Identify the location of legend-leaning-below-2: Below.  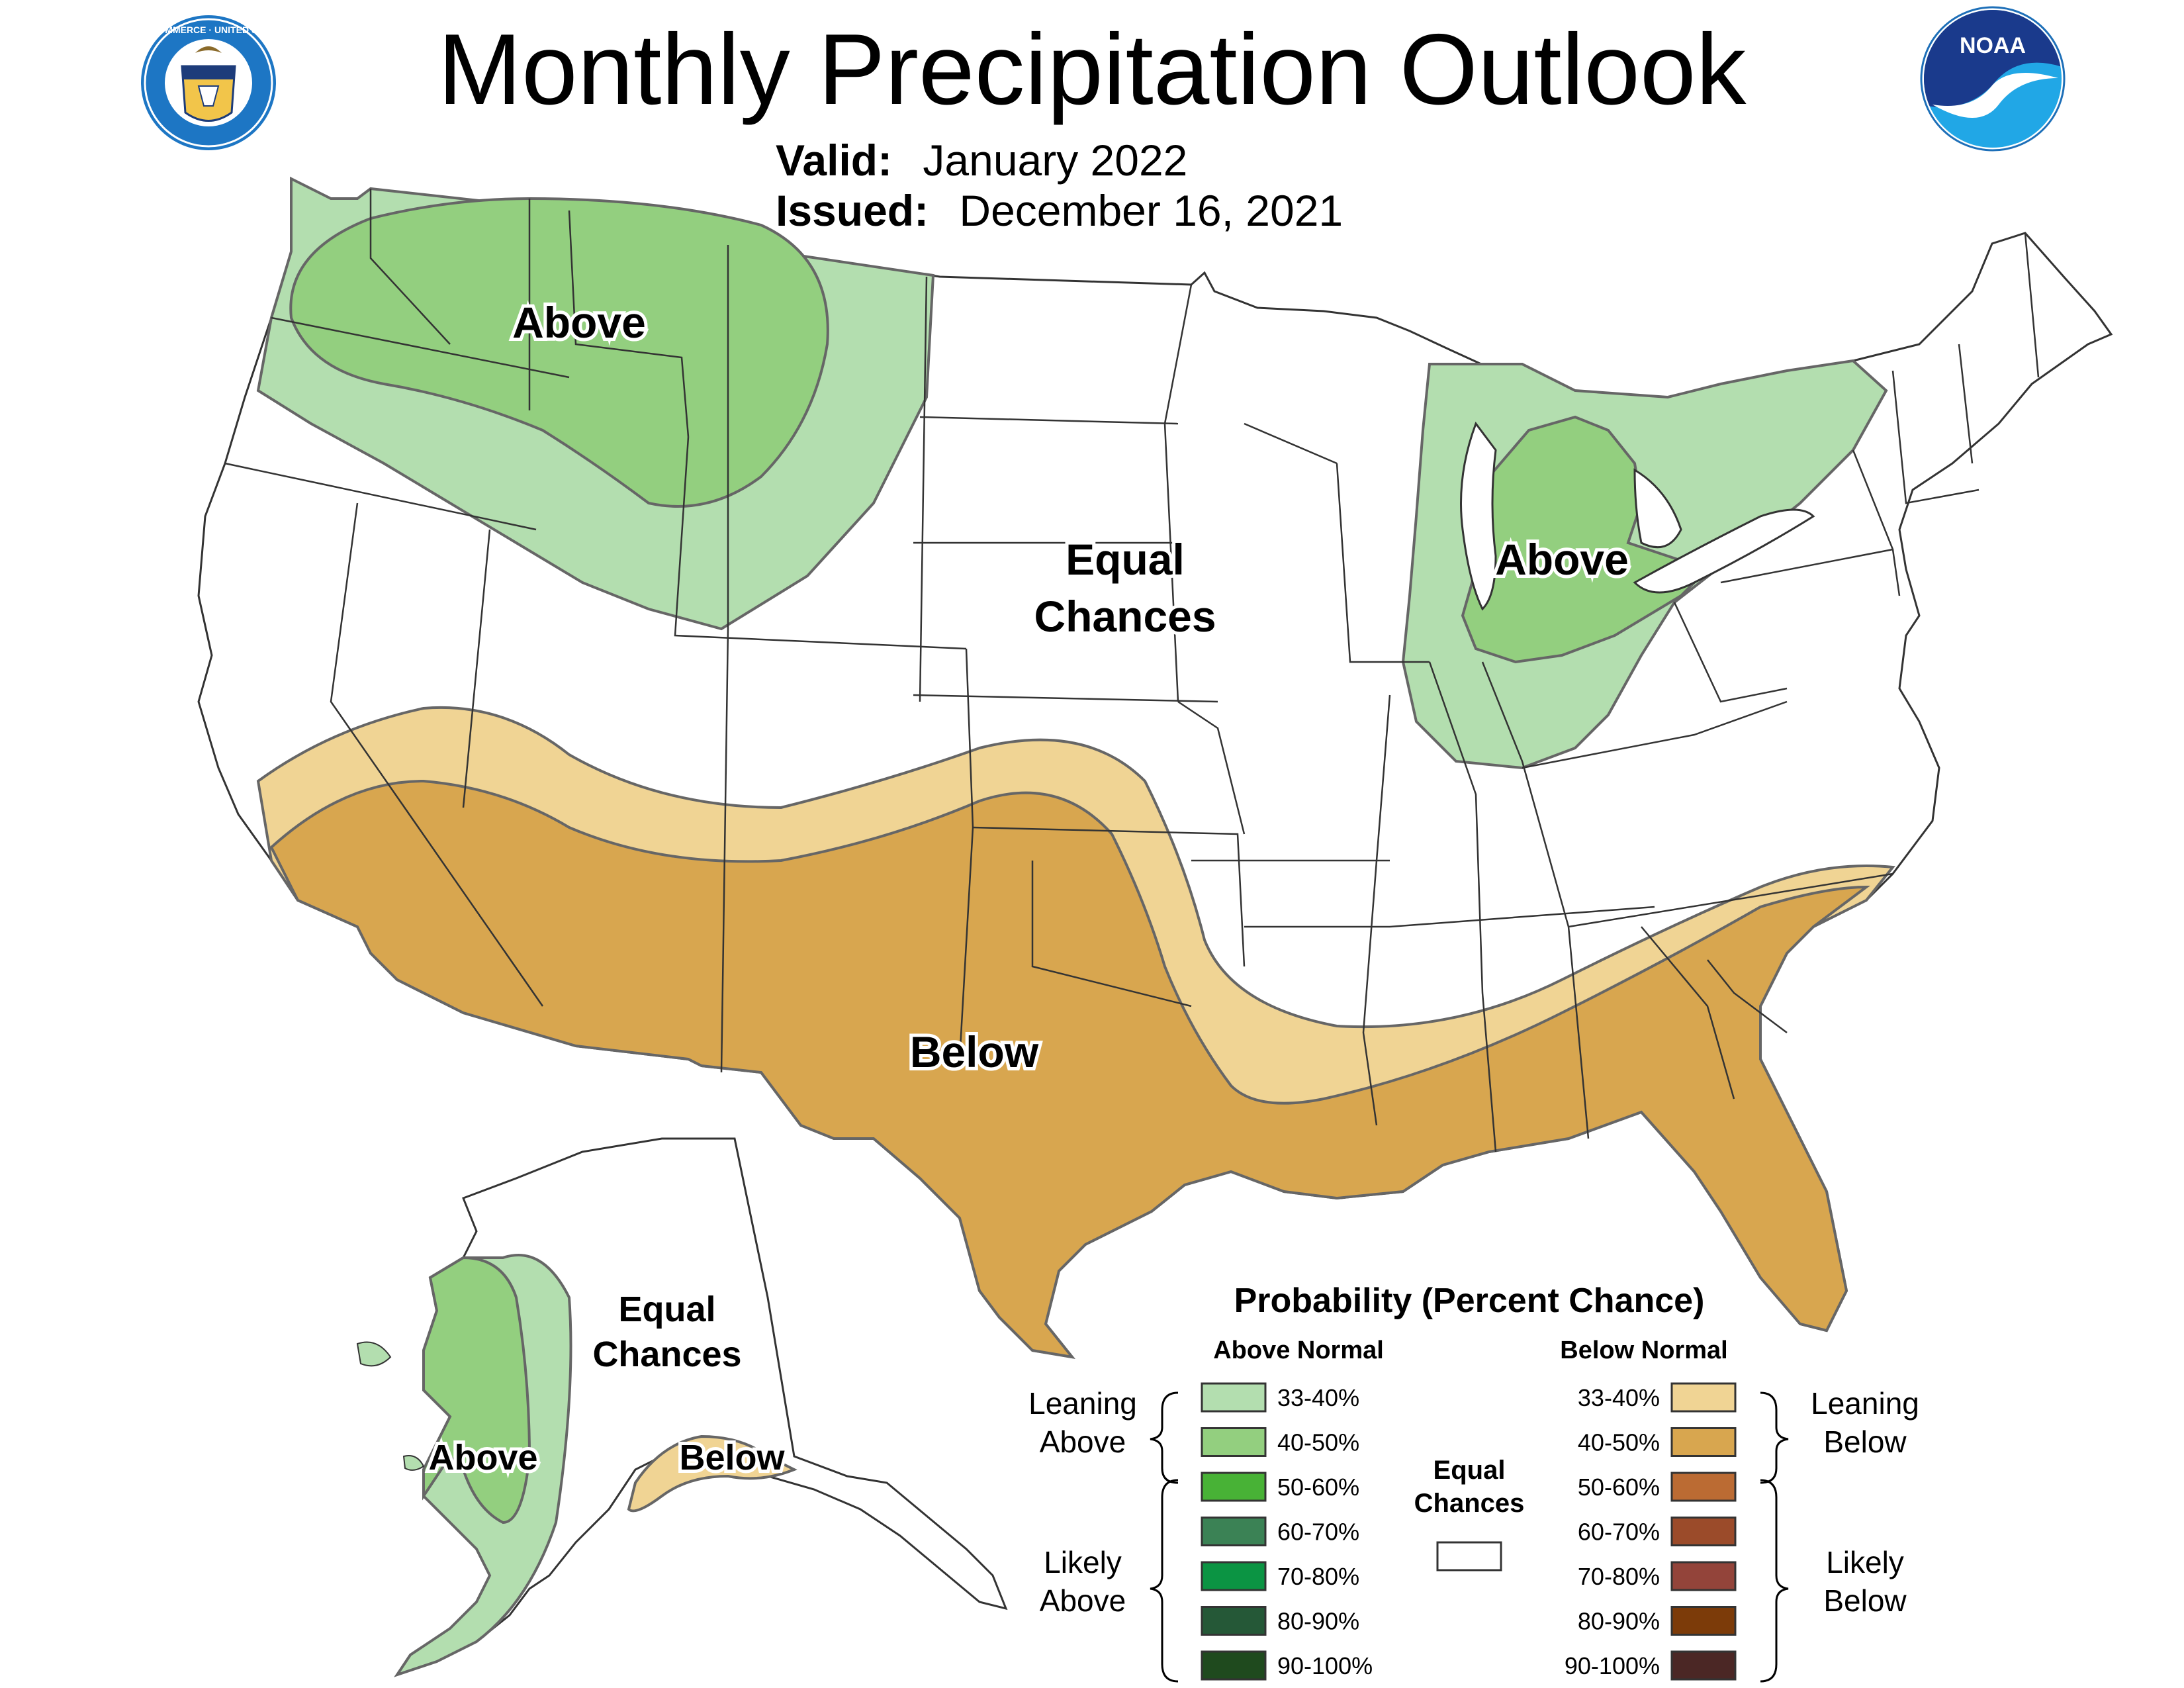
(1865, 1442).